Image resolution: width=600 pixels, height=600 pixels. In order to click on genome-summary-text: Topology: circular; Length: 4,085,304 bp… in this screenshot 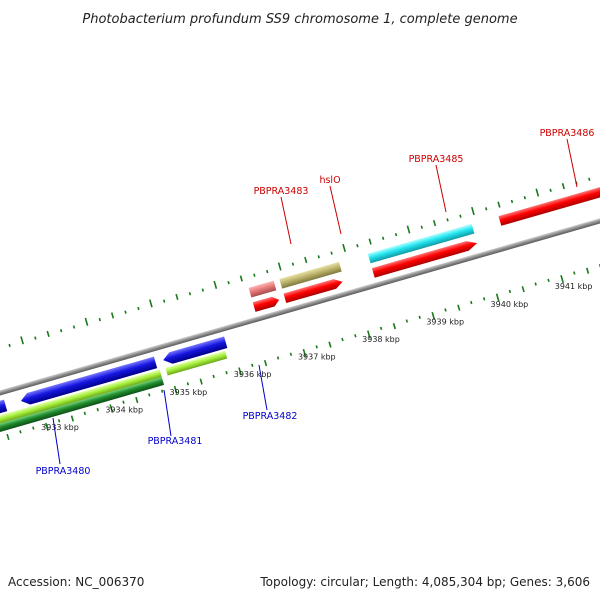, I will do `click(424, 582)`.